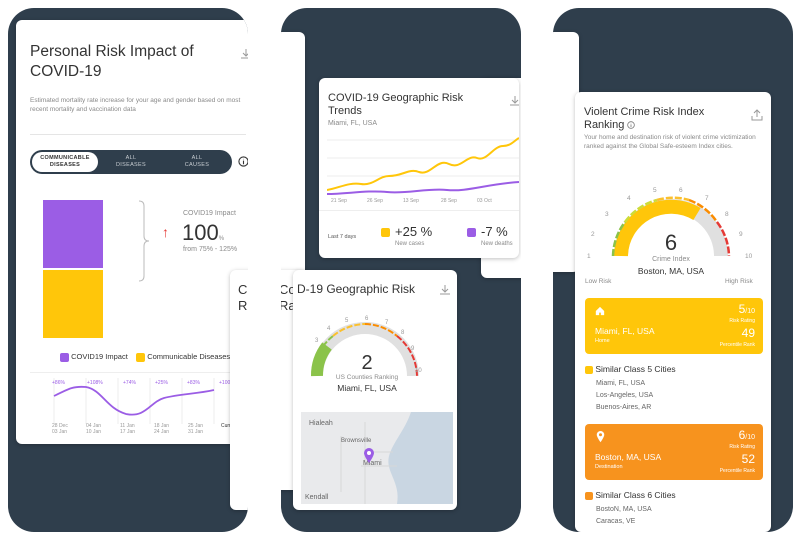 The image size is (800, 537). What do you see at coordinates (624, 516) in the screenshot?
I see `similar6-list: BostoN, MA, USA Caracas, VE` at bounding box center [624, 516].